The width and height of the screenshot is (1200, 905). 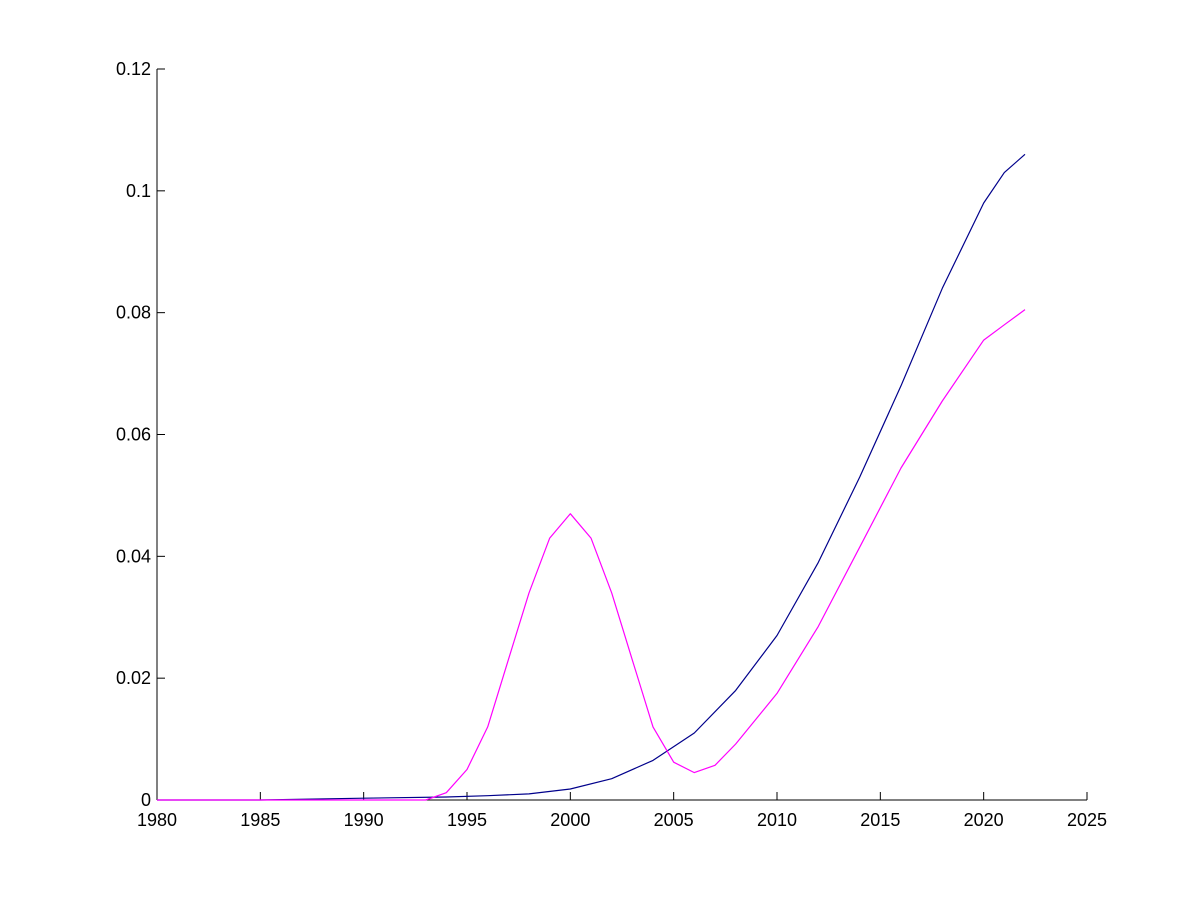 What do you see at coordinates (364, 820) in the screenshot?
I see `x-tick-label: 1990` at bounding box center [364, 820].